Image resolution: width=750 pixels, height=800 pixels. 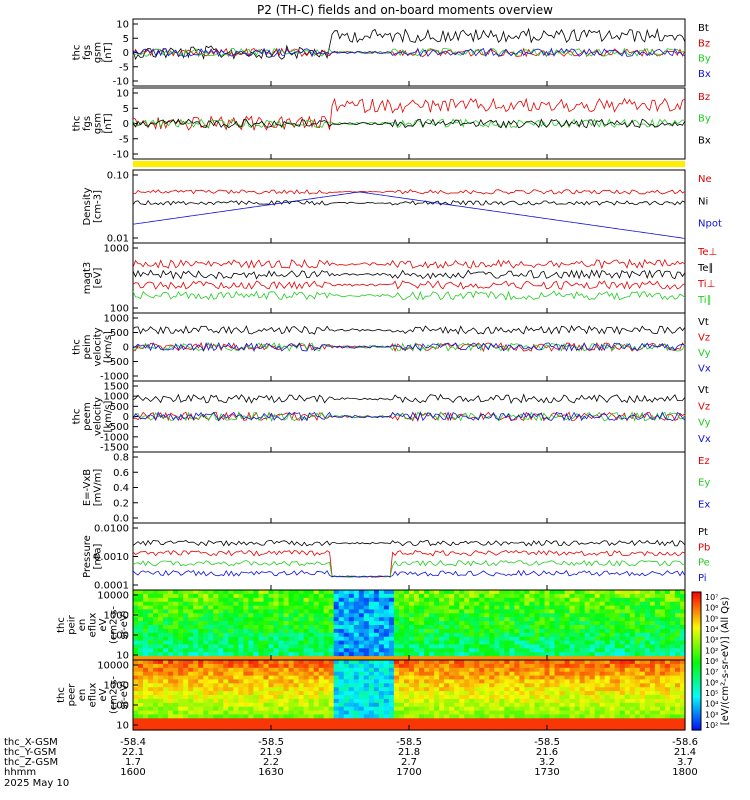 What do you see at coordinates (703, 322) in the screenshot?
I see `legend-vt: Vt` at bounding box center [703, 322].